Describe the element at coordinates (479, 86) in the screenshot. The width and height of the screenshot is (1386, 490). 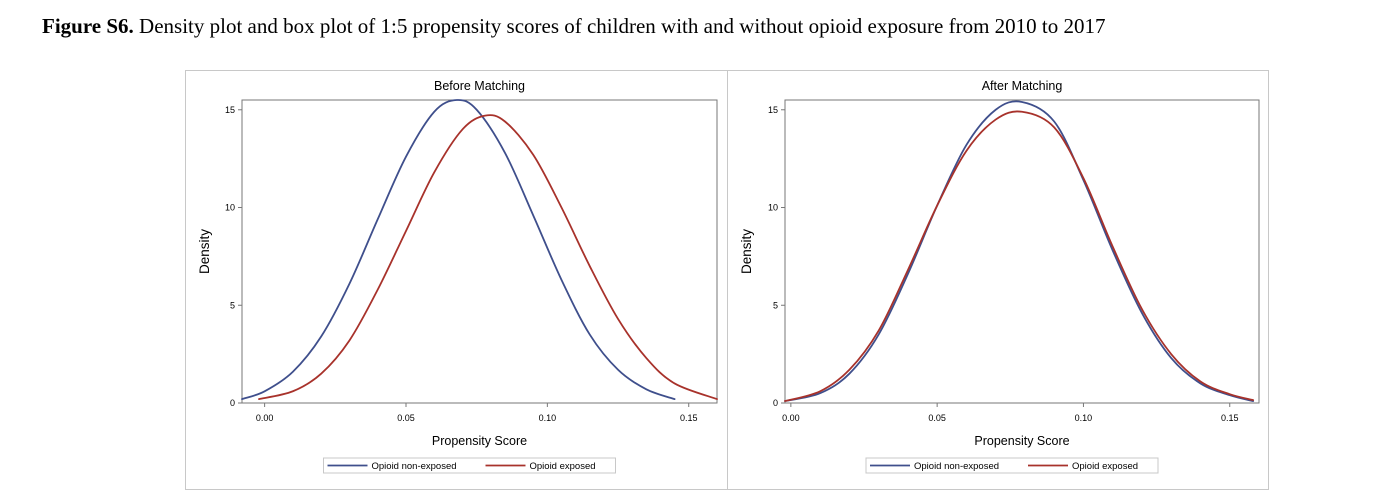
I see `chart-title: Before Matching` at that location.